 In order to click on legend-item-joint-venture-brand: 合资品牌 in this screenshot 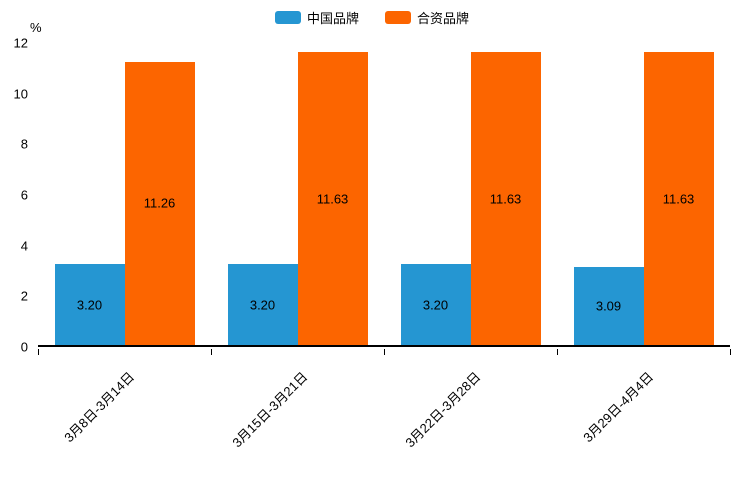, I will do `click(427, 17)`.